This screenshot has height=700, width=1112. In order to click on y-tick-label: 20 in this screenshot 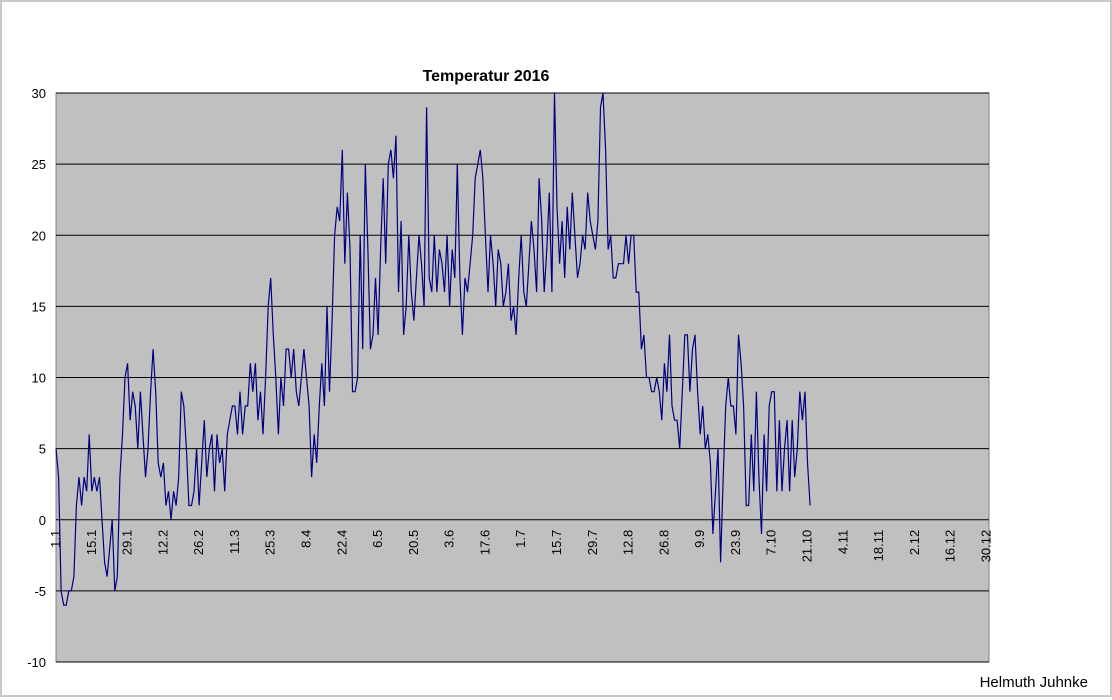, I will do `click(39, 235)`.